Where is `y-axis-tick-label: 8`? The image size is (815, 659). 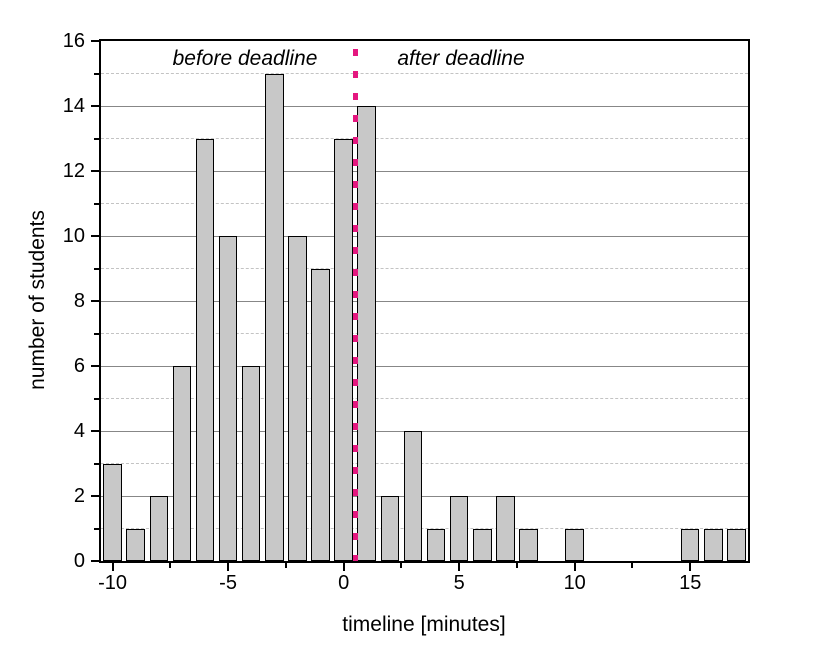 y-axis-tick-label: 8 is located at coordinates (79, 301).